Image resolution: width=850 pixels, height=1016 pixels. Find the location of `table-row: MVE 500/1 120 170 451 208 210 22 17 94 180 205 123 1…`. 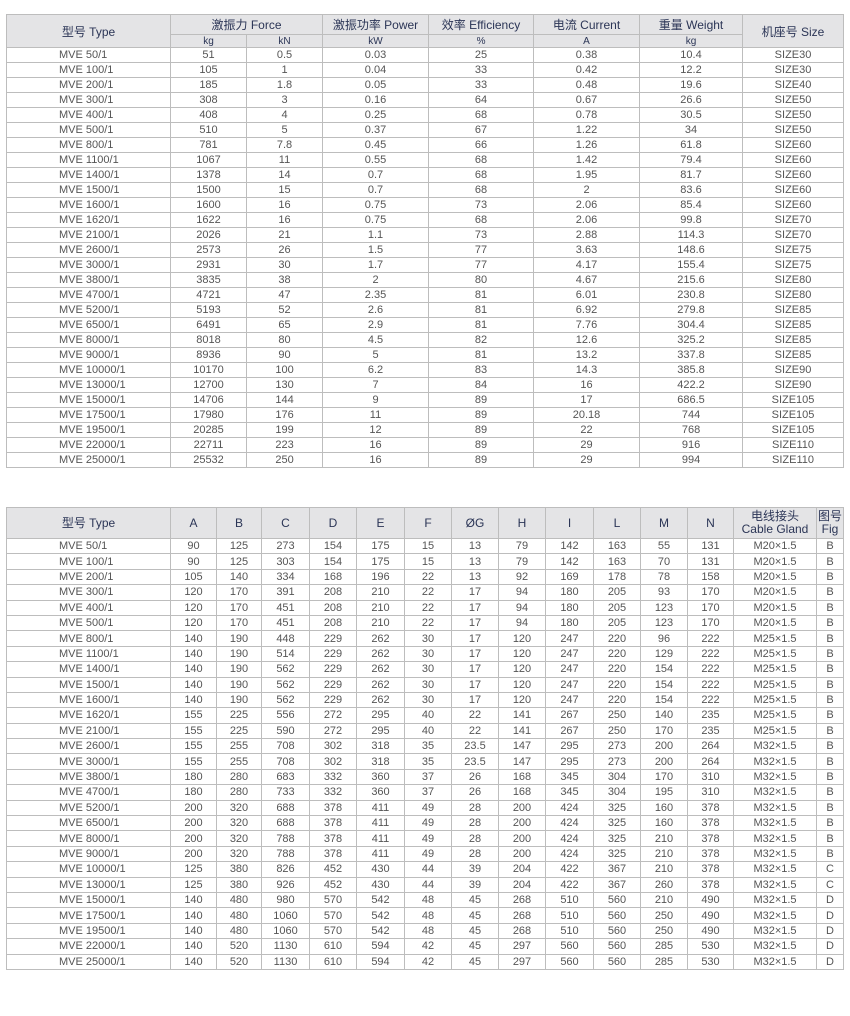

table-row: MVE 500/1 120 170 451 208 210 22 17 94 180 205 123 1… is located at coordinates (425, 623).